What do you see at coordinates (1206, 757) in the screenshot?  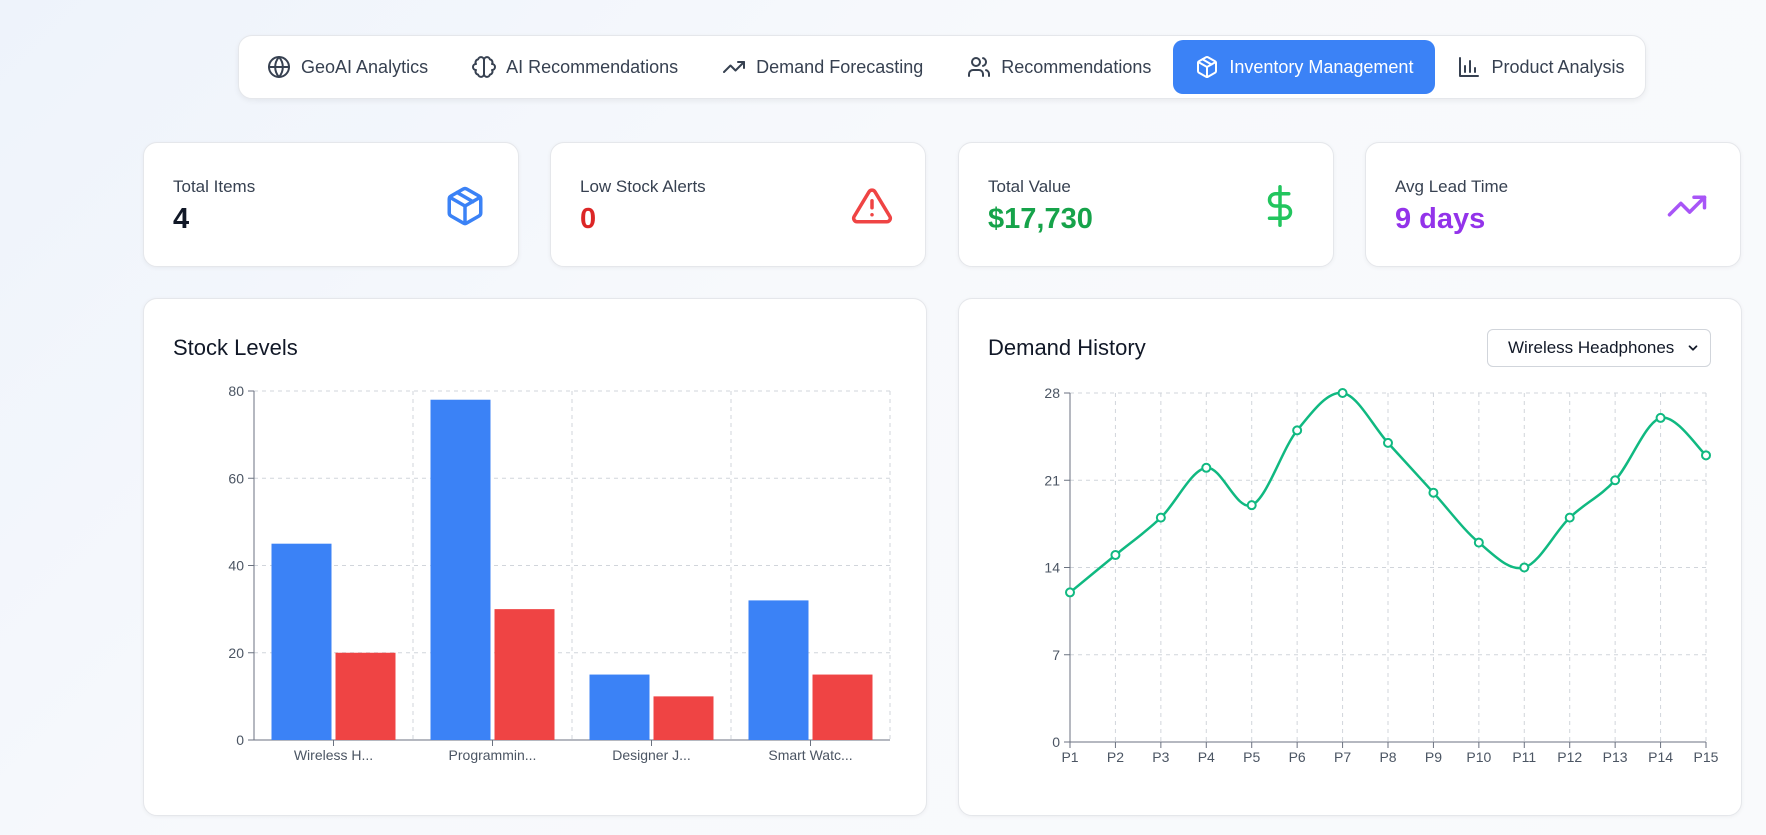 I see `x-tick-label: P4` at bounding box center [1206, 757].